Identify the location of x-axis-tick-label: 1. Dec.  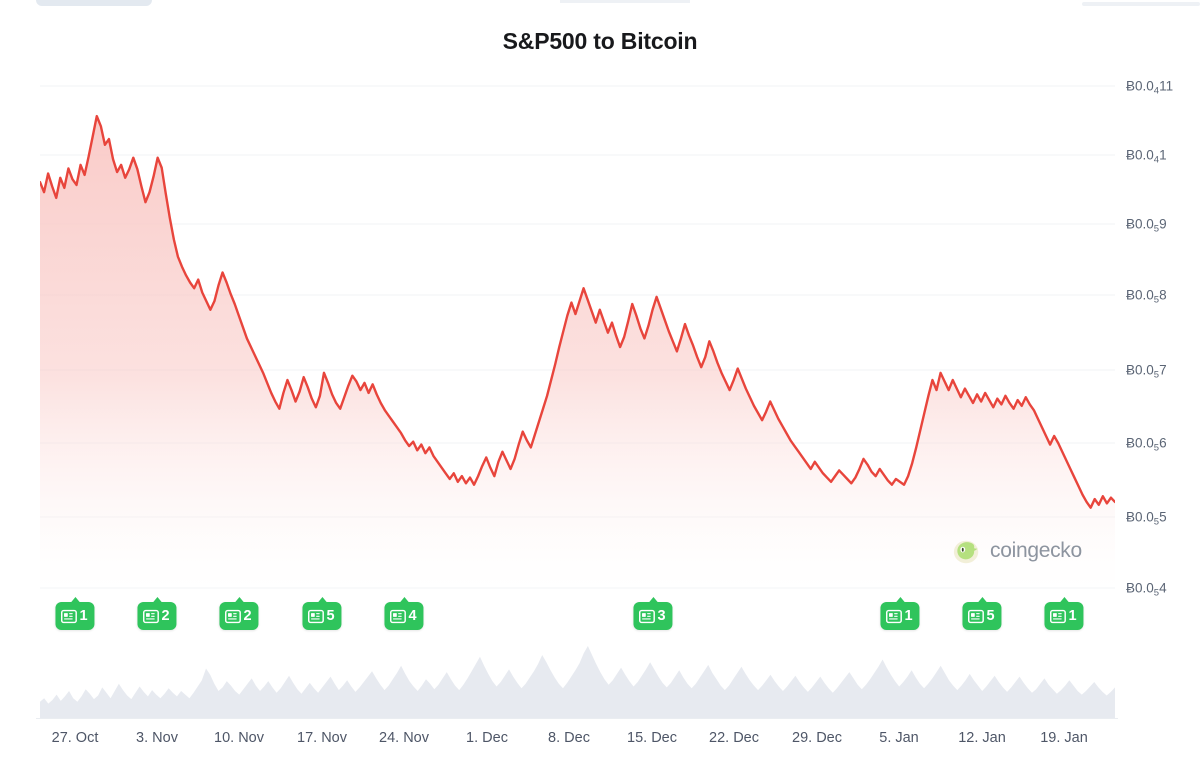
(487, 738).